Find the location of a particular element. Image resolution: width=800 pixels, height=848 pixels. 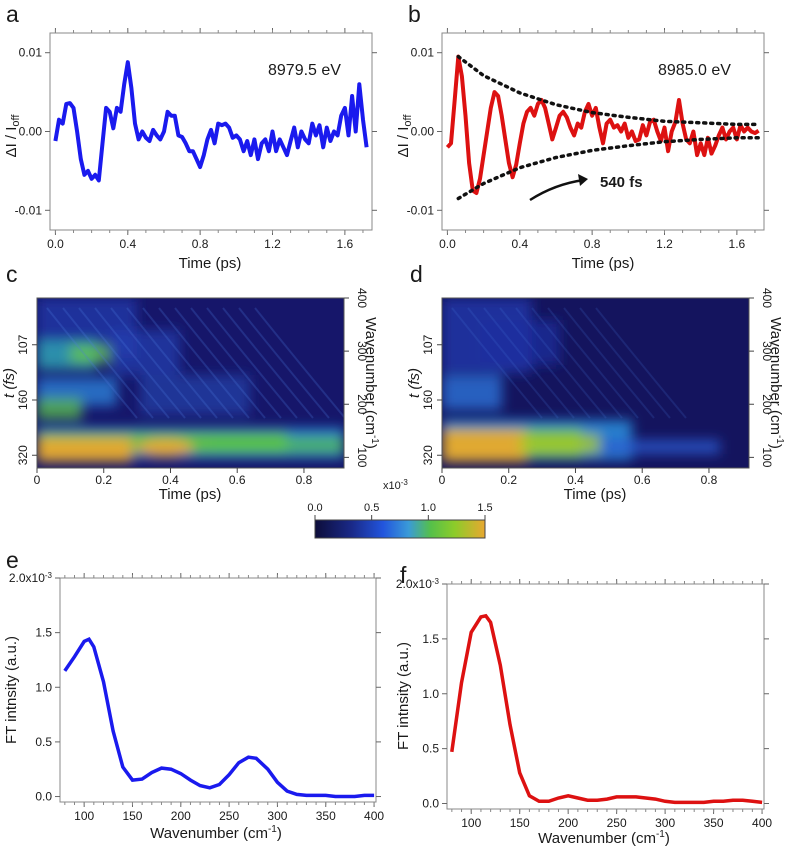

ticks-b: 0.0 0.4 0.8 1.2 1.6 0.01 0.00 -0.01 is located at coordinates (588, 139).